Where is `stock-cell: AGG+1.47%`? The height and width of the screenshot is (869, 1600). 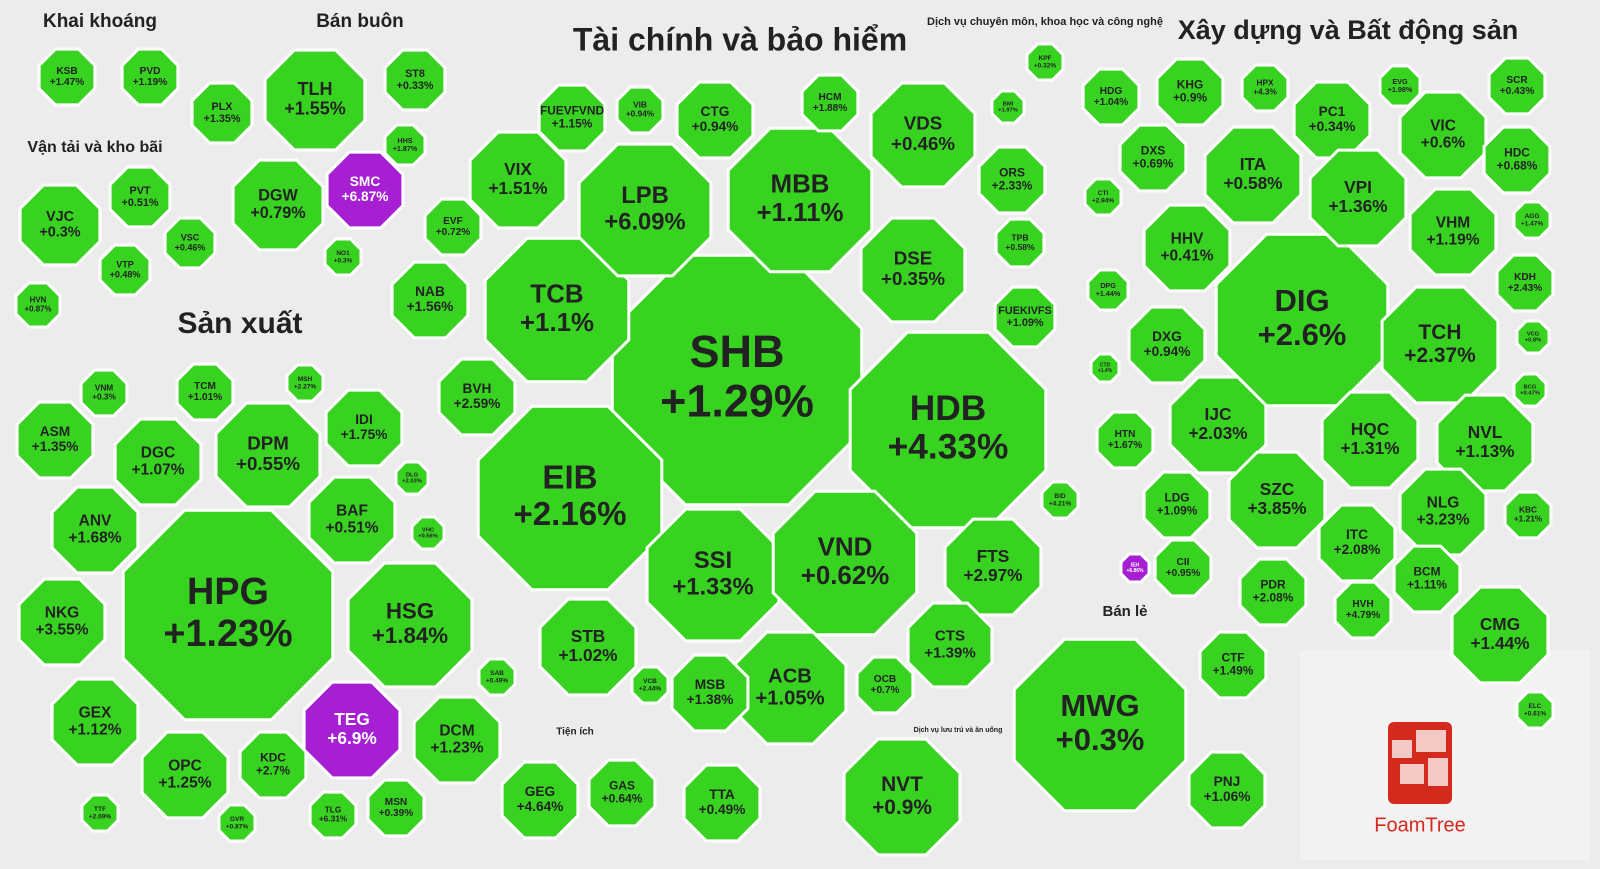 stock-cell: AGG+1.47% is located at coordinates (1532, 220).